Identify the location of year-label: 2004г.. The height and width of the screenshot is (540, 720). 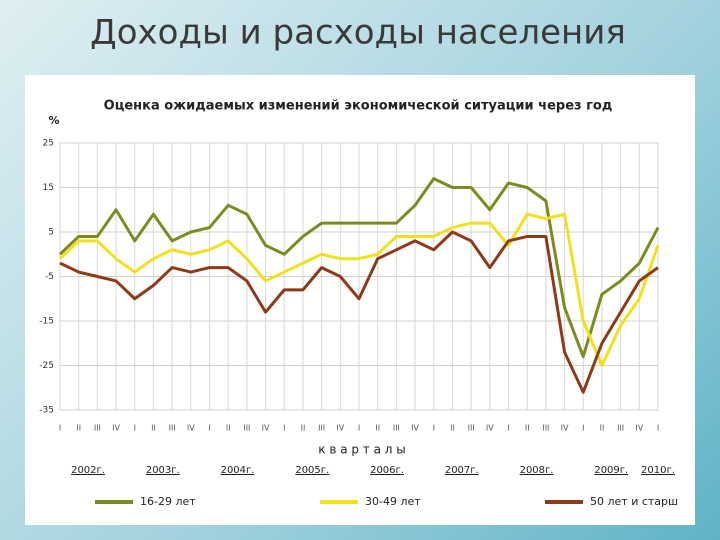
(238, 470).